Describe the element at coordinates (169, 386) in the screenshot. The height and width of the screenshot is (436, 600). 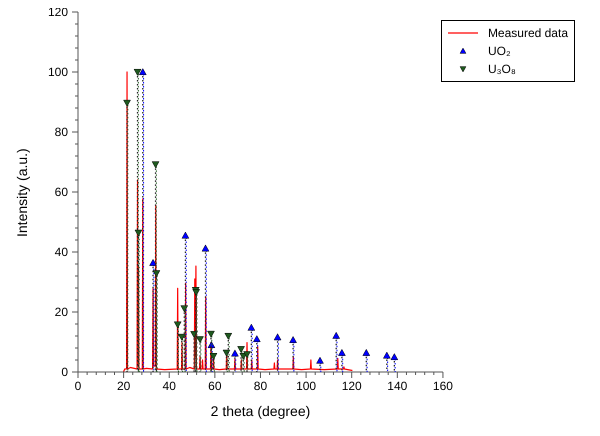
I see `x-tick-label: 40` at that location.